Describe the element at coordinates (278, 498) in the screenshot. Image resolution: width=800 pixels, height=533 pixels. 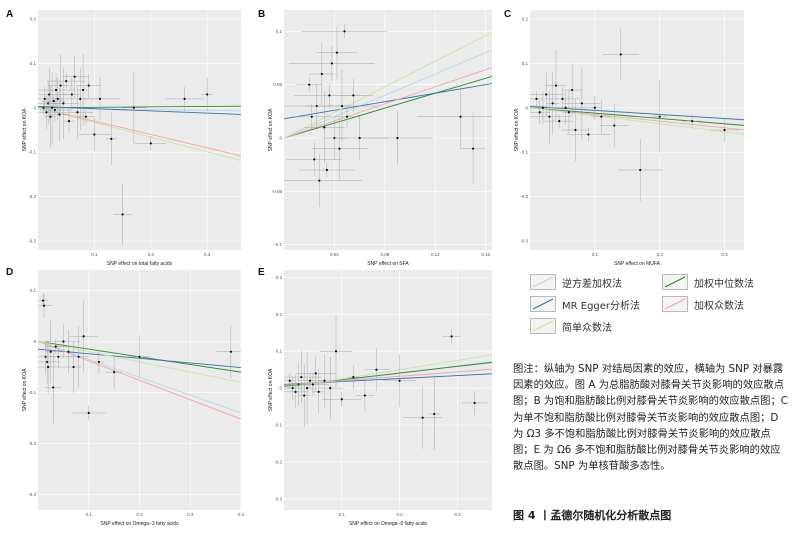
I see `y-tick-label: -0.3` at that location.